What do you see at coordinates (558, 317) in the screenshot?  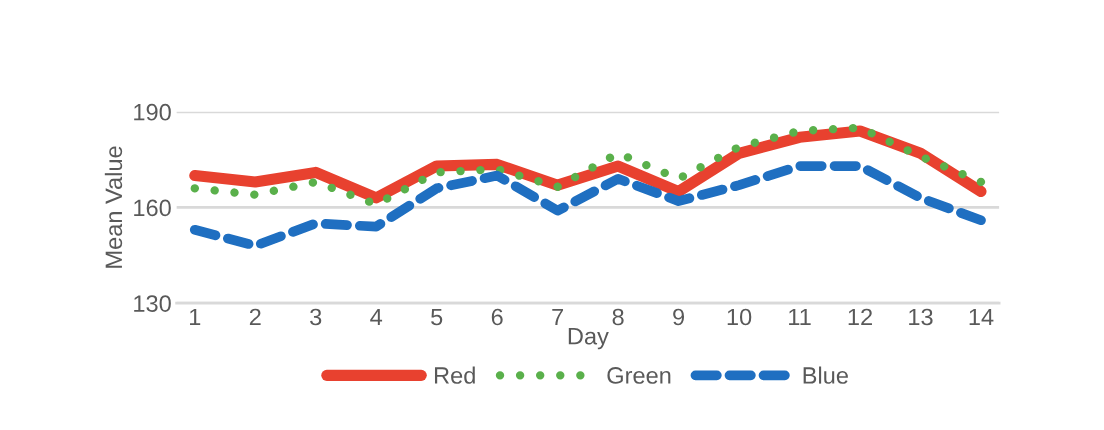 I see `x-tick-label: 7` at bounding box center [558, 317].